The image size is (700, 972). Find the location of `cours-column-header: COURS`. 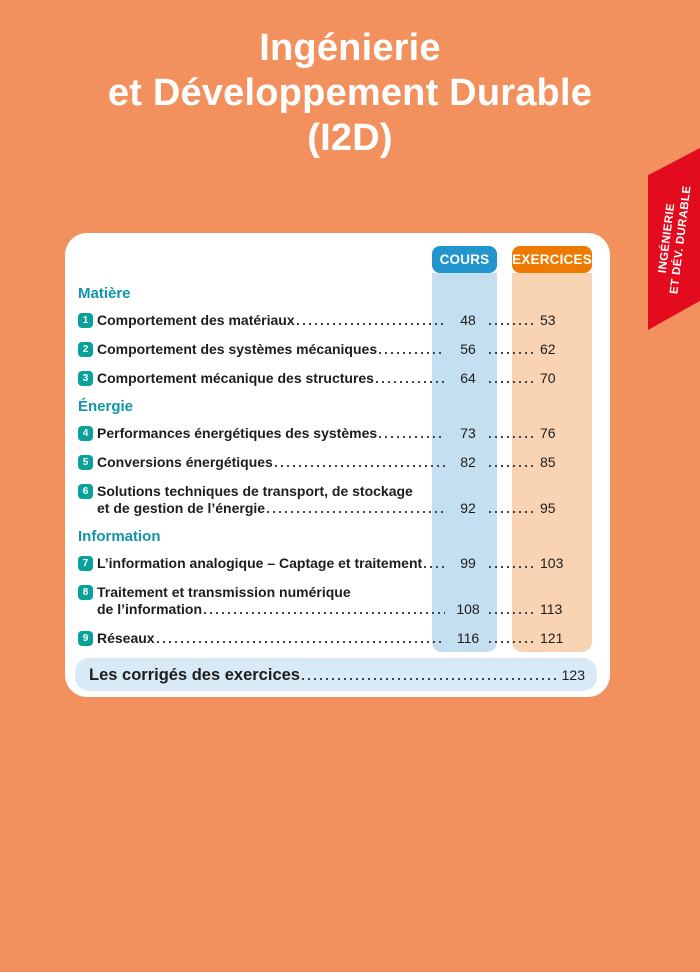

cours-column-header: COURS is located at coordinates (464, 259).